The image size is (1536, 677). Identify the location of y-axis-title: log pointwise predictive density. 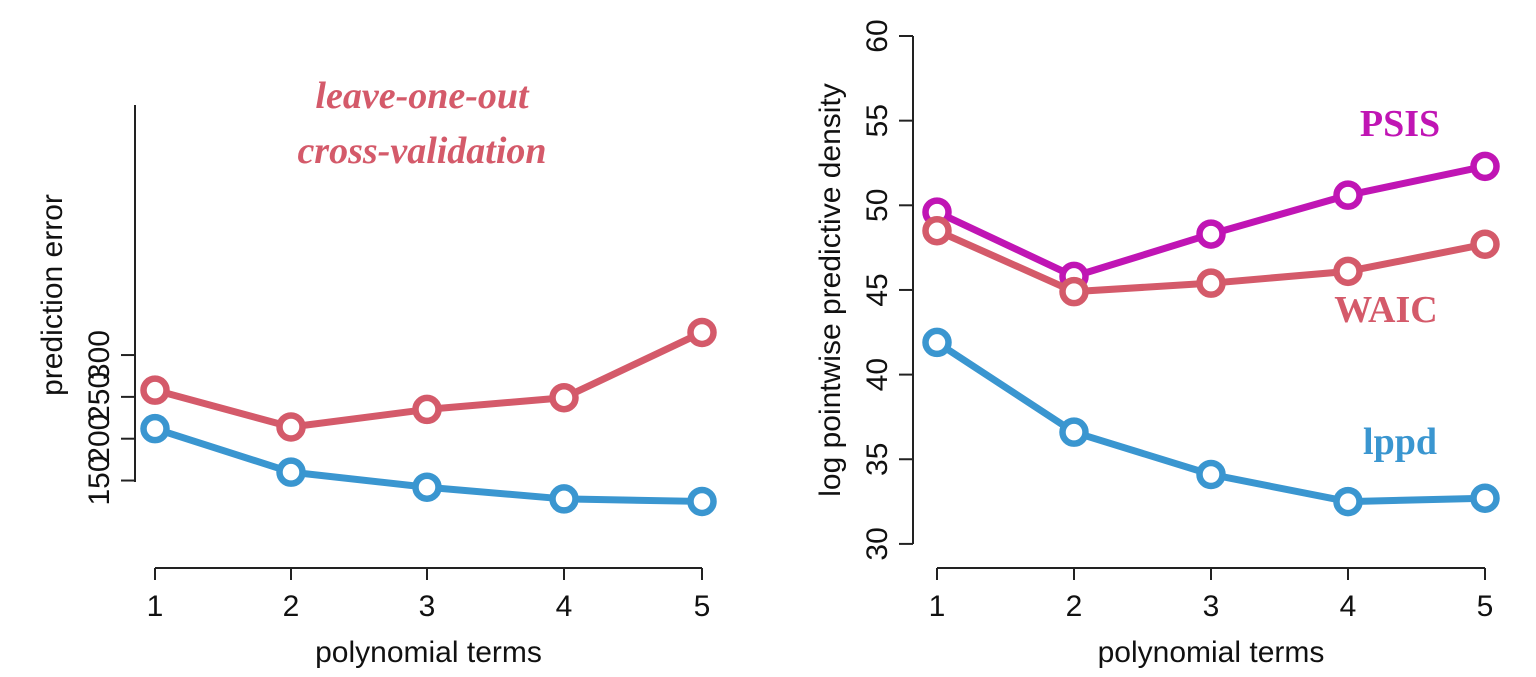
(830, 290).